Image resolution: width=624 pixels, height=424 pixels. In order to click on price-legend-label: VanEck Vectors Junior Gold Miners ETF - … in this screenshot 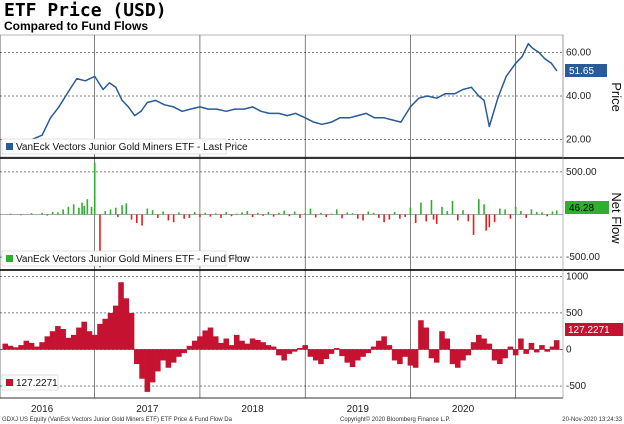, I will do `click(132, 147)`.